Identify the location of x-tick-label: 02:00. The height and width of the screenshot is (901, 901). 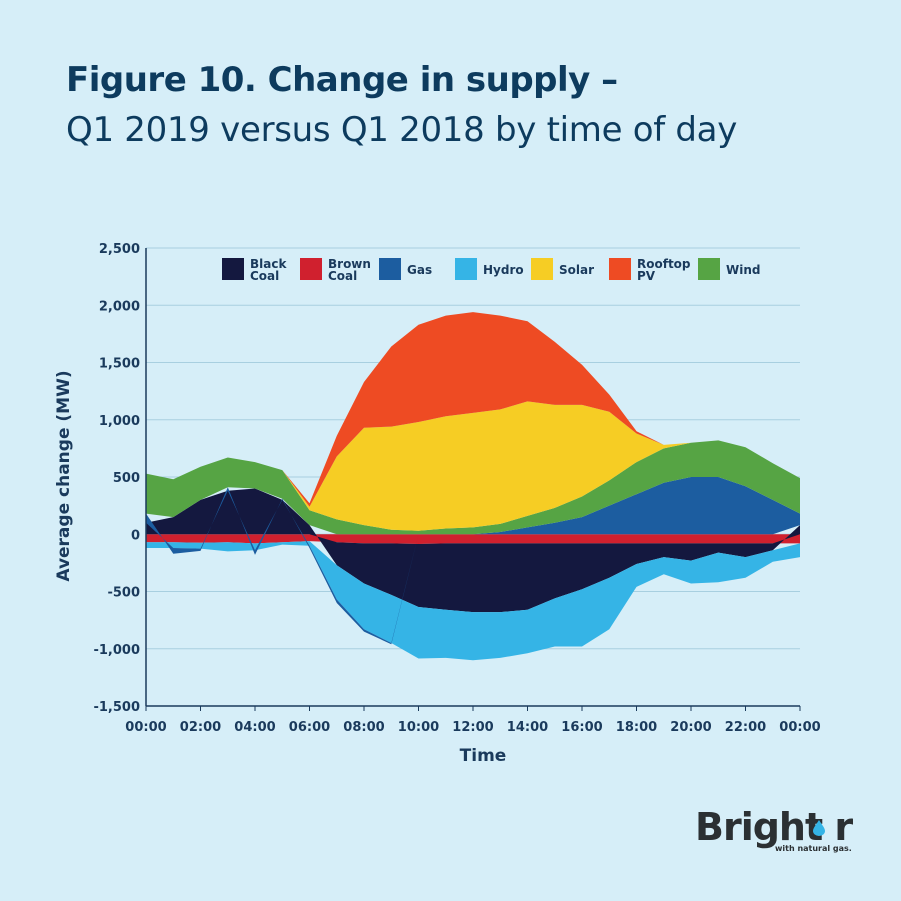
(200, 727).